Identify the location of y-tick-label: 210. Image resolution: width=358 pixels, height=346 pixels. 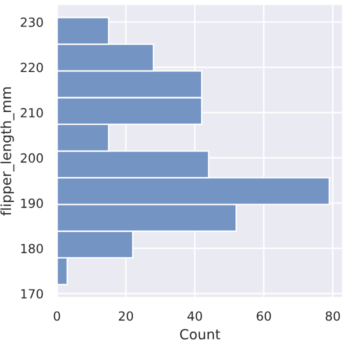
(31, 113).